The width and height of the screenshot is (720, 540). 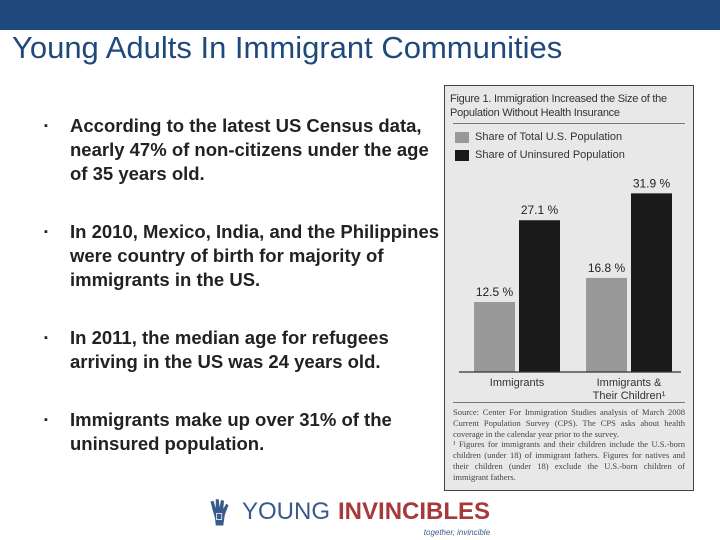 What do you see at coordinates (219, 512) in the screenshot?
I see `hand-icon` at bounding box center [219, 512].